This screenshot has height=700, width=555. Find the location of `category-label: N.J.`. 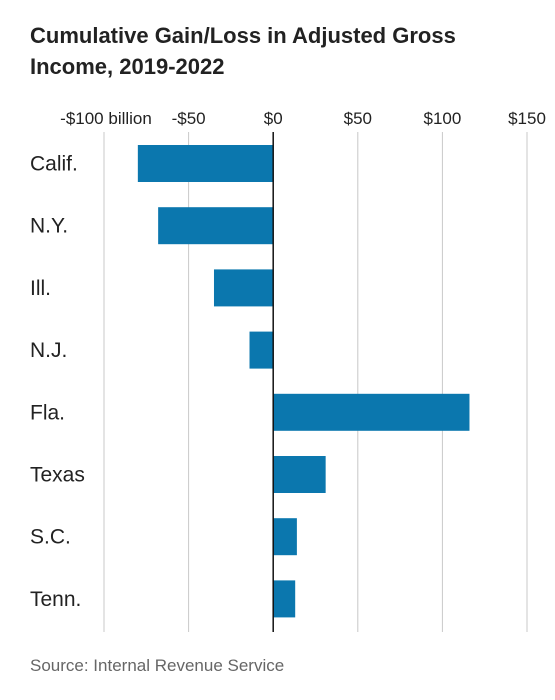

category-label: N.J. is located at coordinates (48, 350).